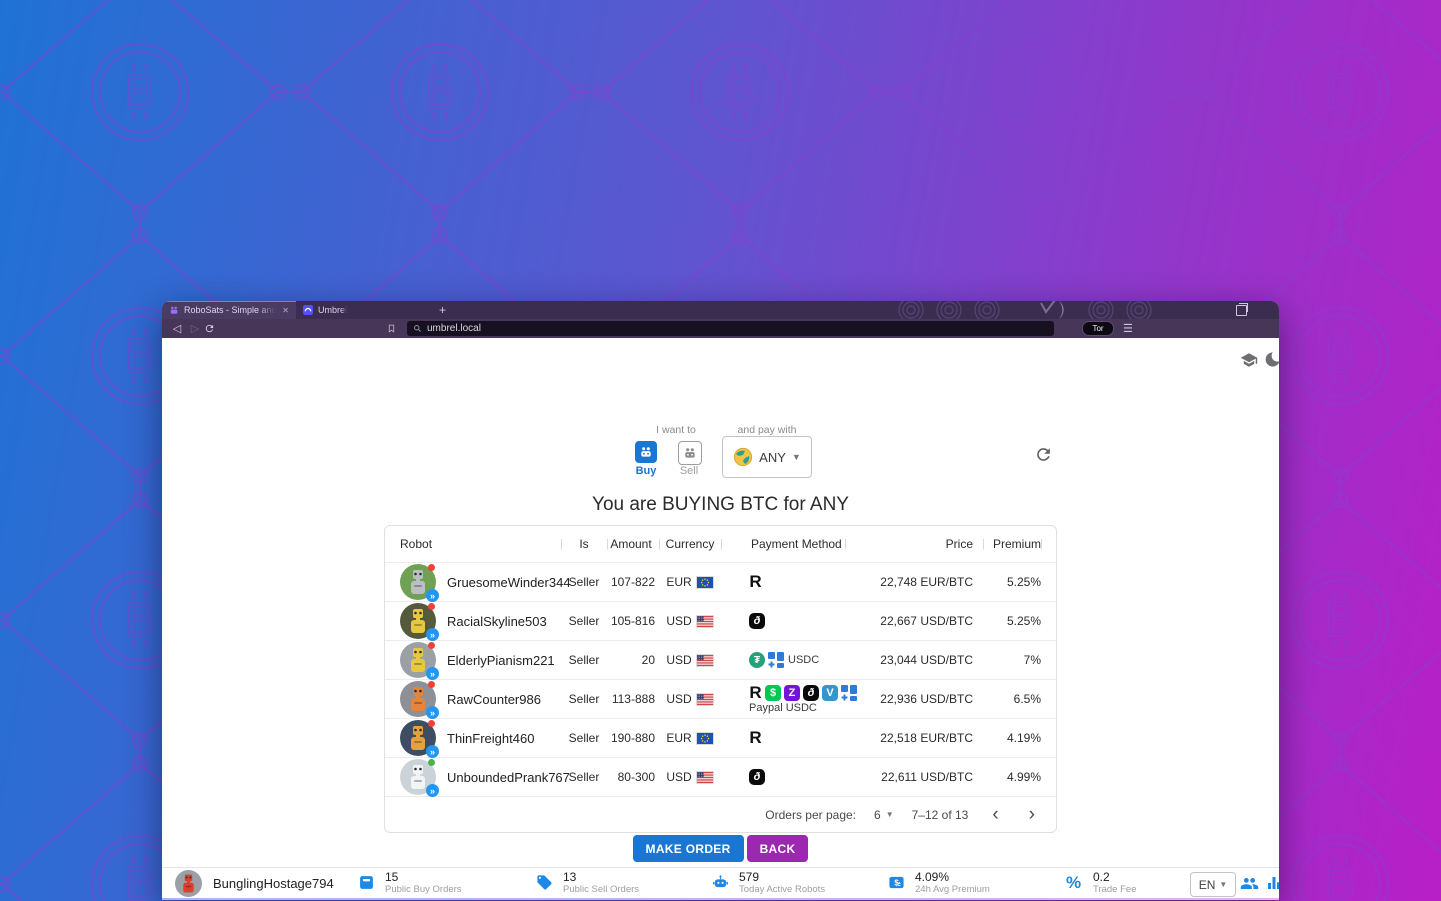  I want to click on percent-icon: %, so click(1074, 882).